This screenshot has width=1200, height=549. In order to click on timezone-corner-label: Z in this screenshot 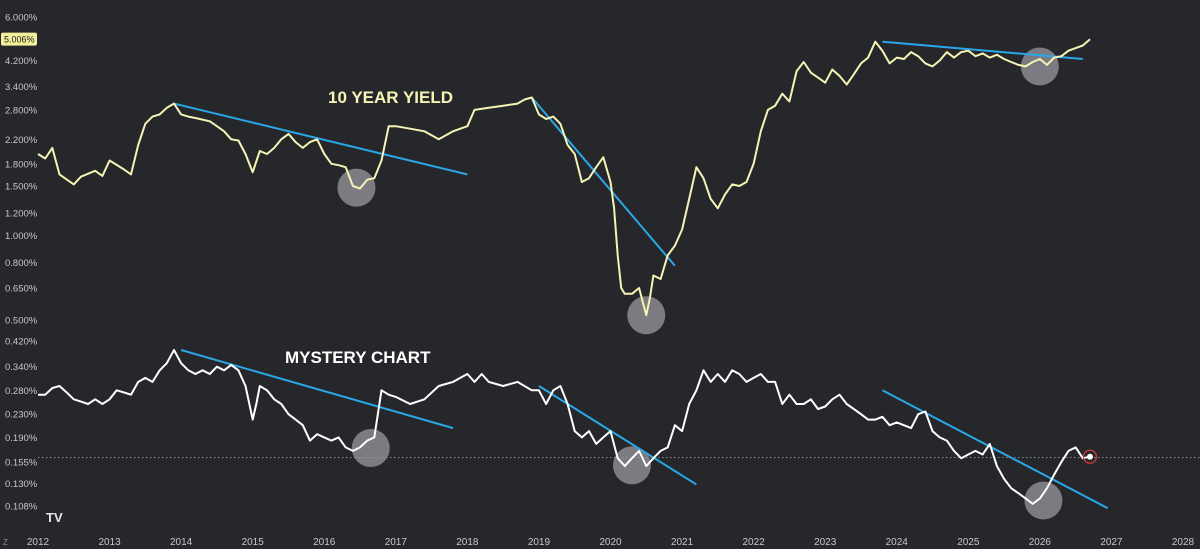, I will do `click(5, 542)`.